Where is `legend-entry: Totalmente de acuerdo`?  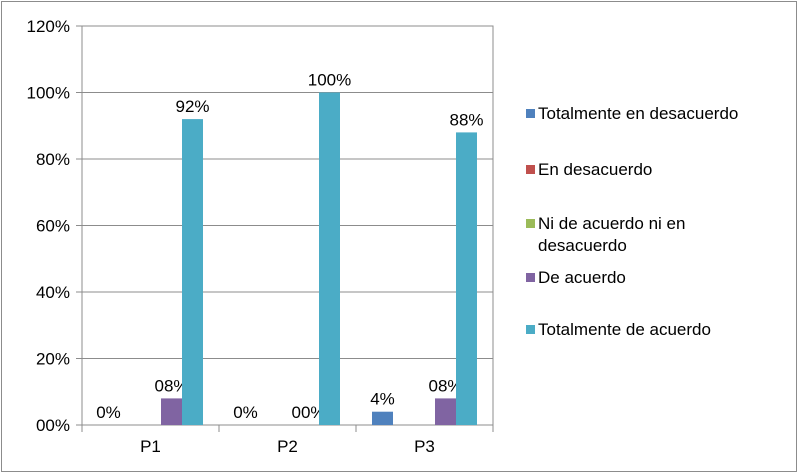
legend-entry: Totalmente de acuerdo is located at coordinates (624, 329).